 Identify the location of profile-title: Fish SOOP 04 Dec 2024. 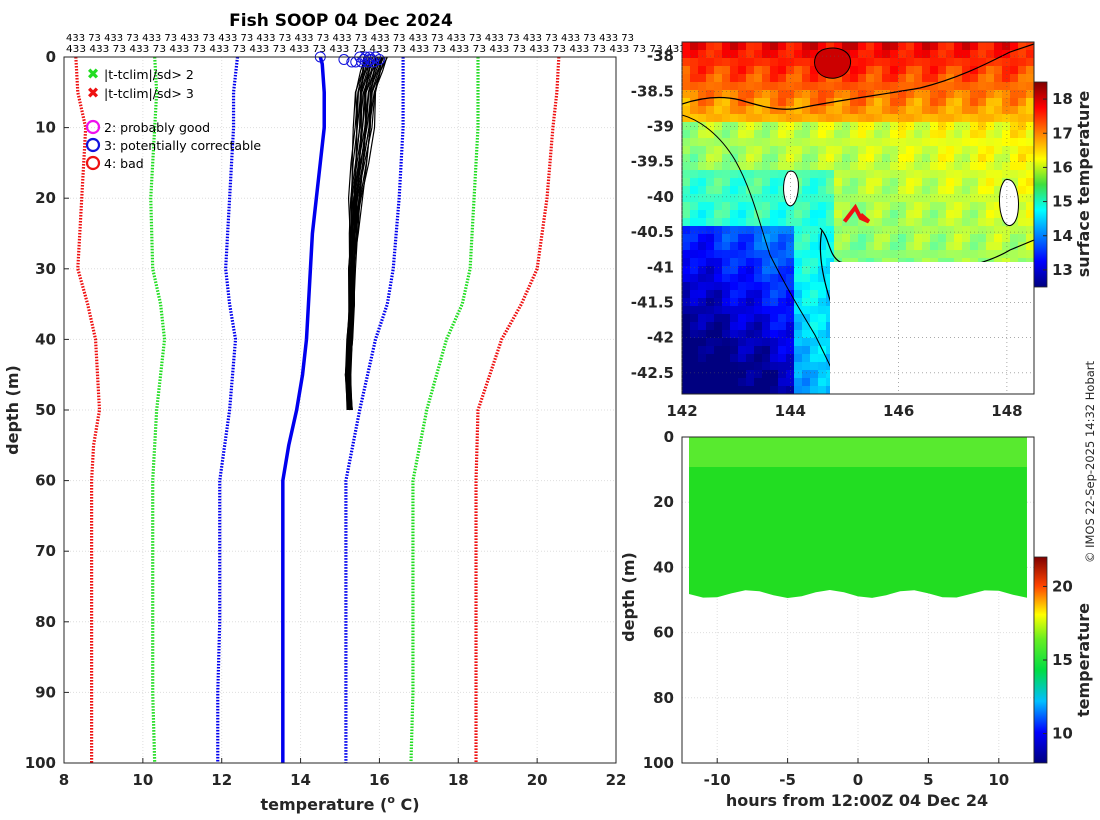
(341, 21).